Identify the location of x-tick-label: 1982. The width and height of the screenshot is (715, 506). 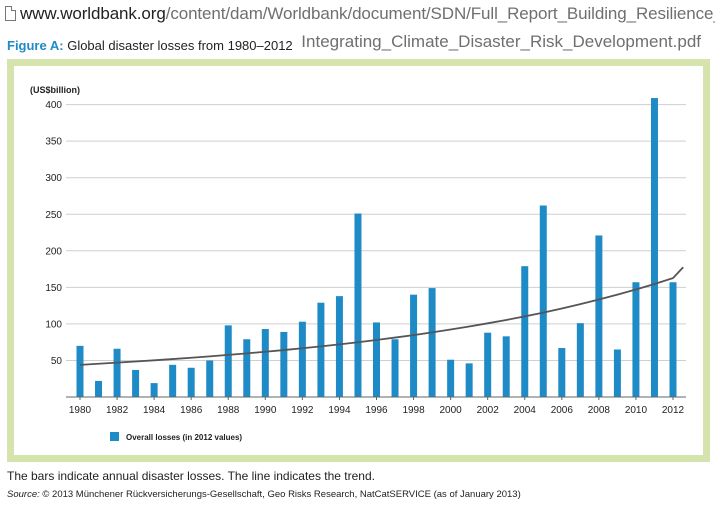
(117, 410).